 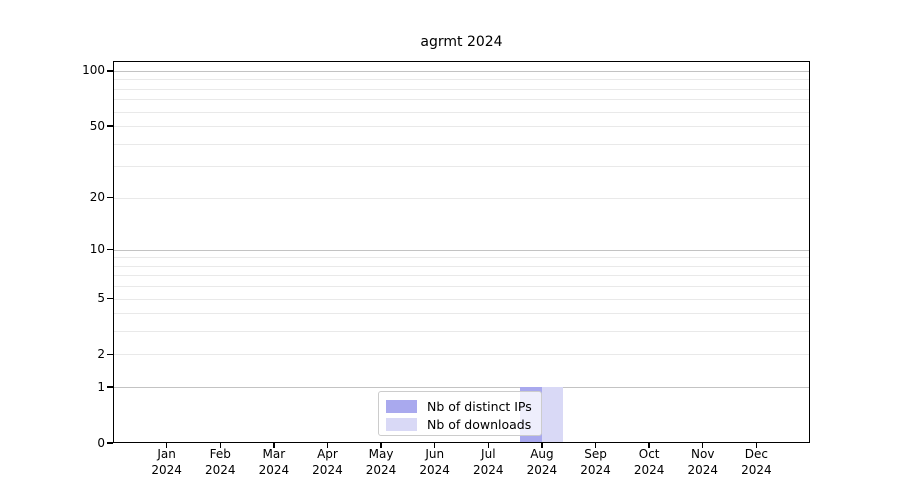 I want to click on x-tick-month: Sep, so click(x=595, y=454).